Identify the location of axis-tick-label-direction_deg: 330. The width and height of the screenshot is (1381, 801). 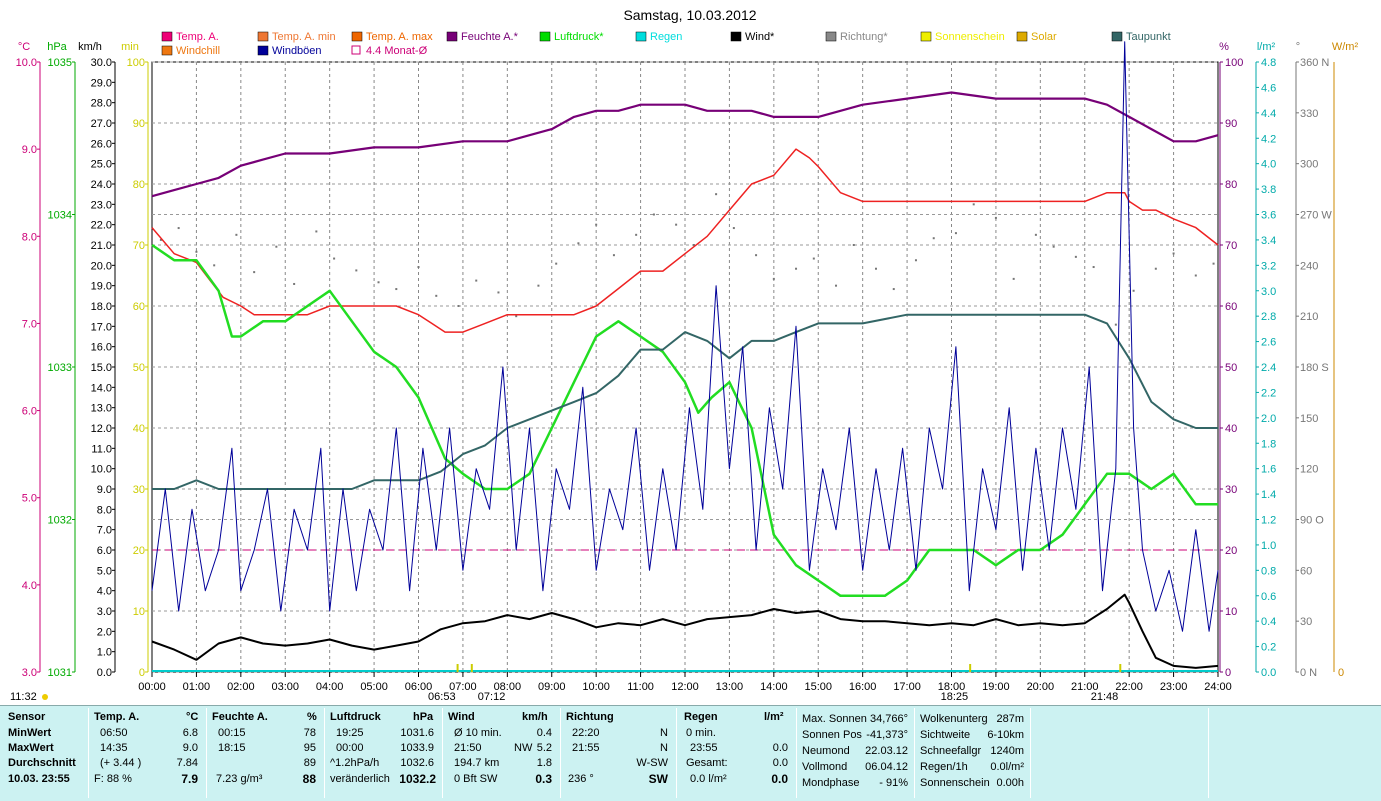
(1309, 114).